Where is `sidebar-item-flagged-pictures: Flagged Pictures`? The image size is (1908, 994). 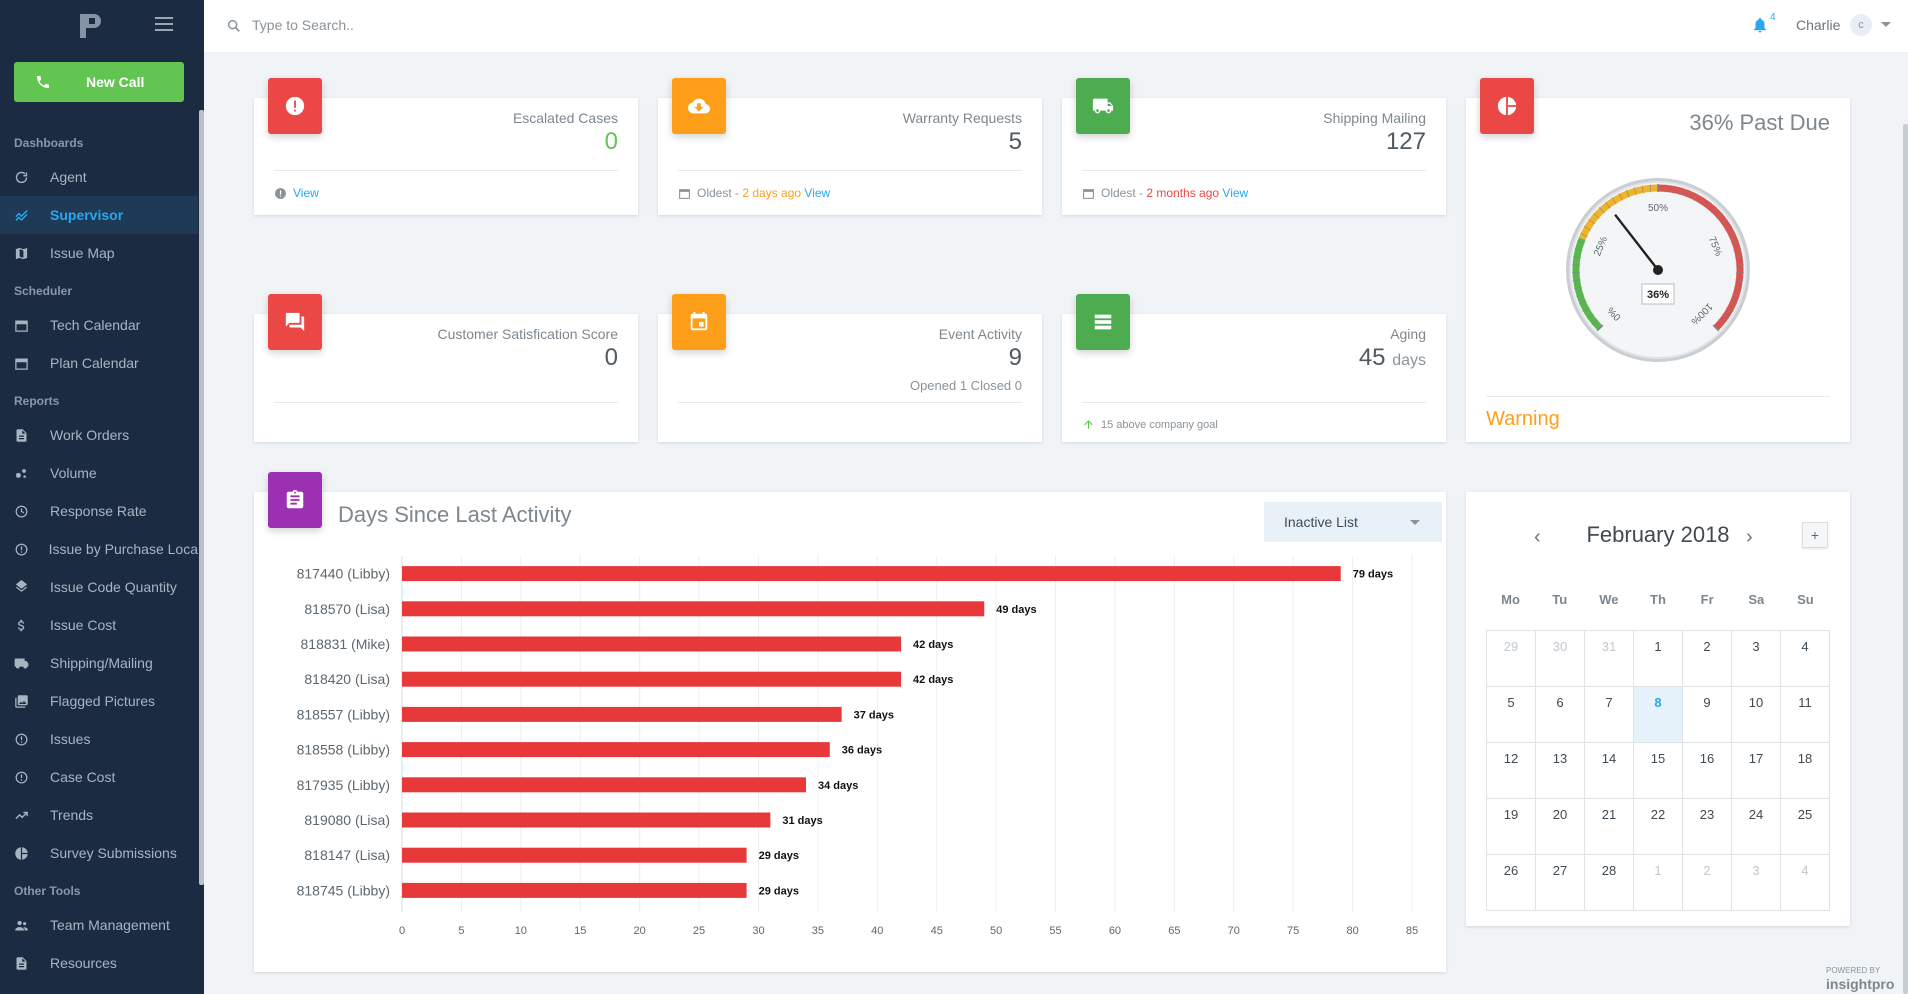 sidebar-item-flagged-pictures: Flagged Pictures is located at coordinates (99, 701).